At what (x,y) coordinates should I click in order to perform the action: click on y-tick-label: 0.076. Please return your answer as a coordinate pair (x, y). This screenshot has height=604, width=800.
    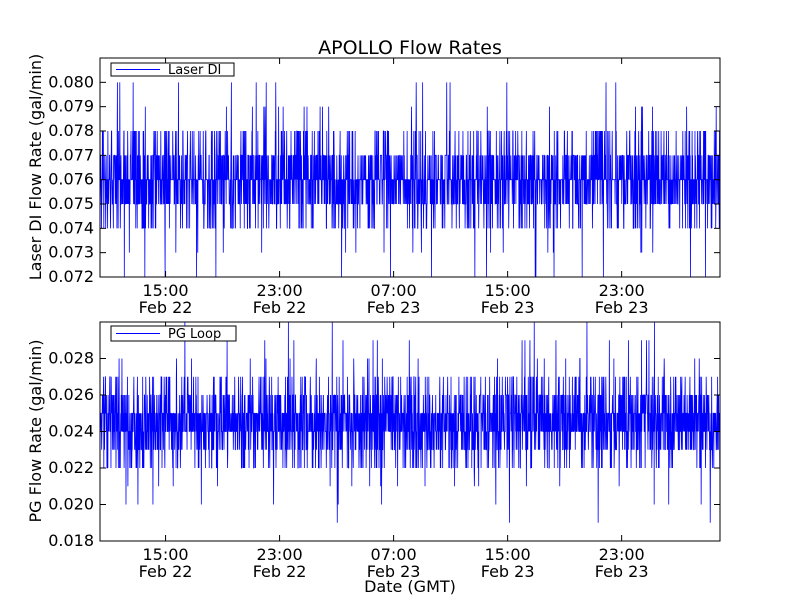
    Looking at the image, I should click on (71, 179).